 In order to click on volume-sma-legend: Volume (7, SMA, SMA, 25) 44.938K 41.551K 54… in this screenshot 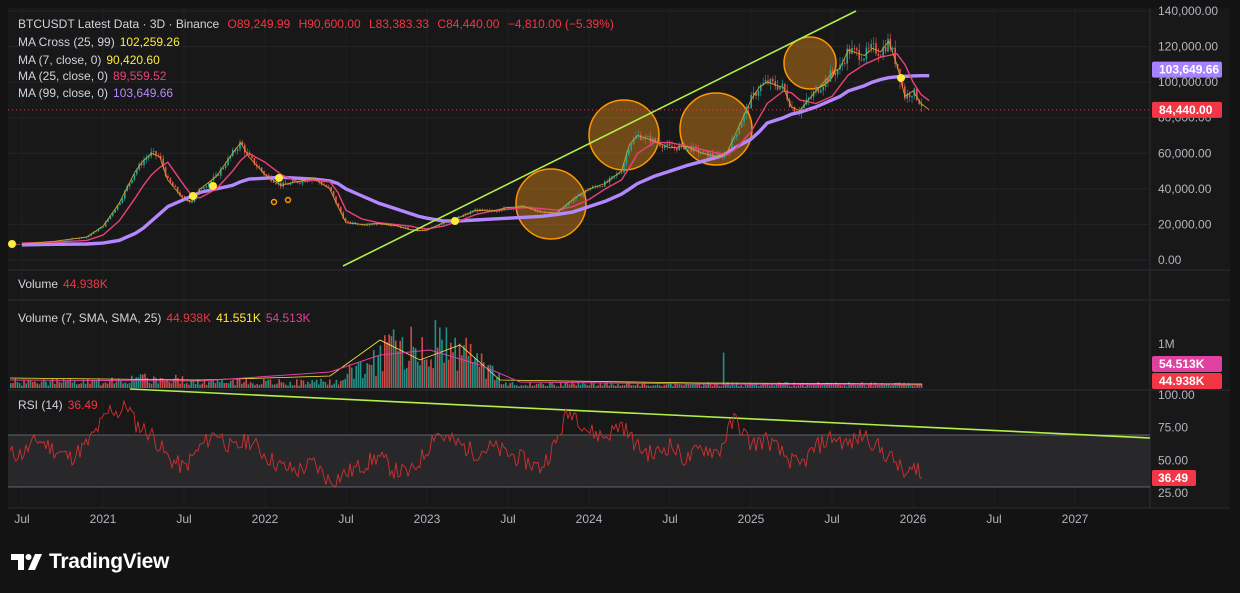, I will do `click(167, 318)`.